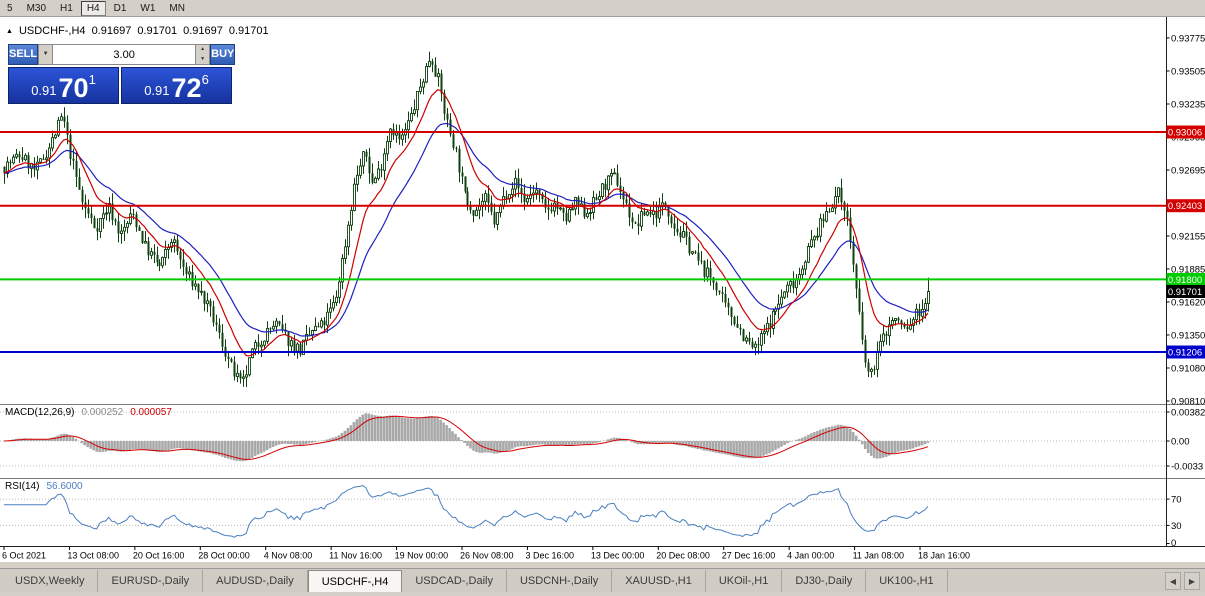  What do you see at coordinates (73, 88) in the screenshot?
I see `sell-price-big: 70` at bounding box center [73, 88].